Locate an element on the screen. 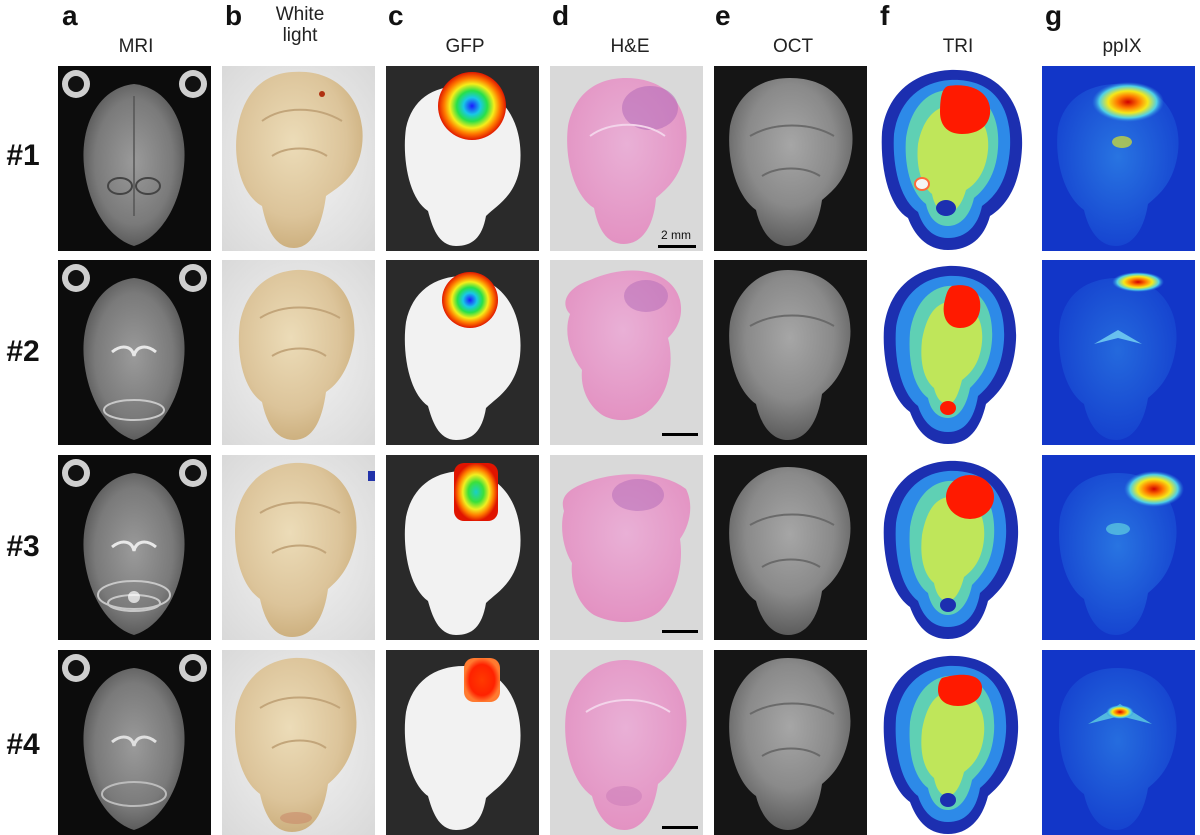 The height and width of the screenshot is (835, 1200). panel-letter-a: a is located at coordinates (70, 15).